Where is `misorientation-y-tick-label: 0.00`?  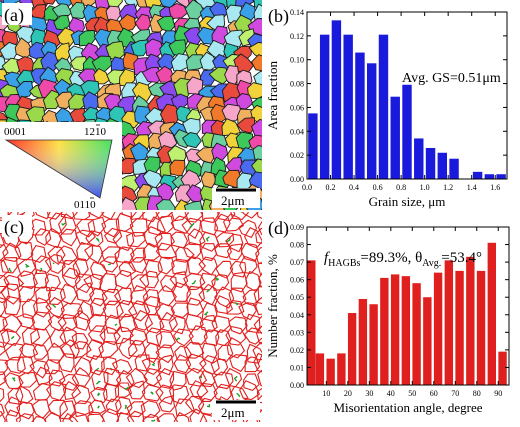 misorientation-y-tick-label: 0.00 is located at coordinates (297, 385).